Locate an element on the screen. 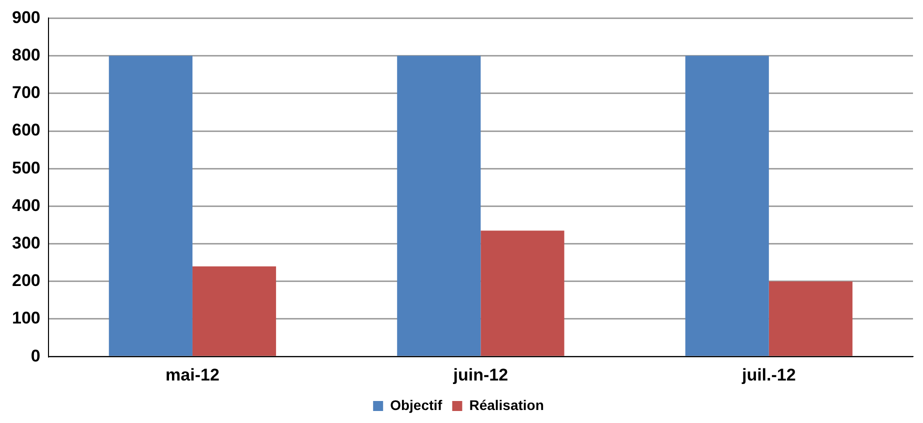  x-tick-label: juil.-12 is located at coordinates (768, 374).